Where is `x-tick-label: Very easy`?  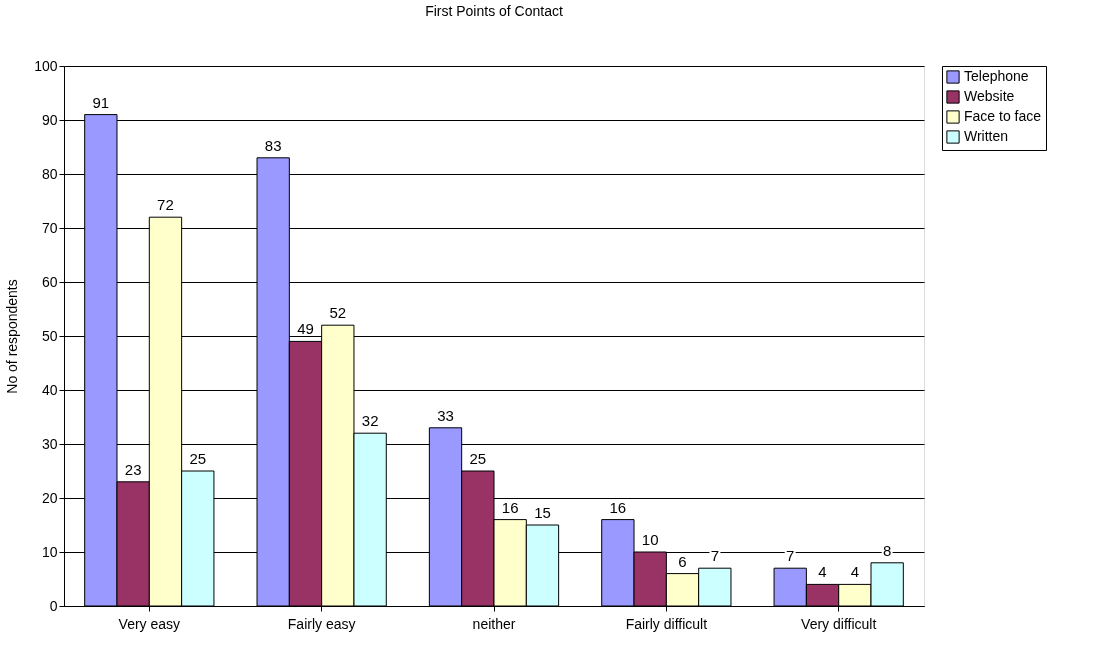 x-tick-label: Very easy is located at coordinates (149, 623).